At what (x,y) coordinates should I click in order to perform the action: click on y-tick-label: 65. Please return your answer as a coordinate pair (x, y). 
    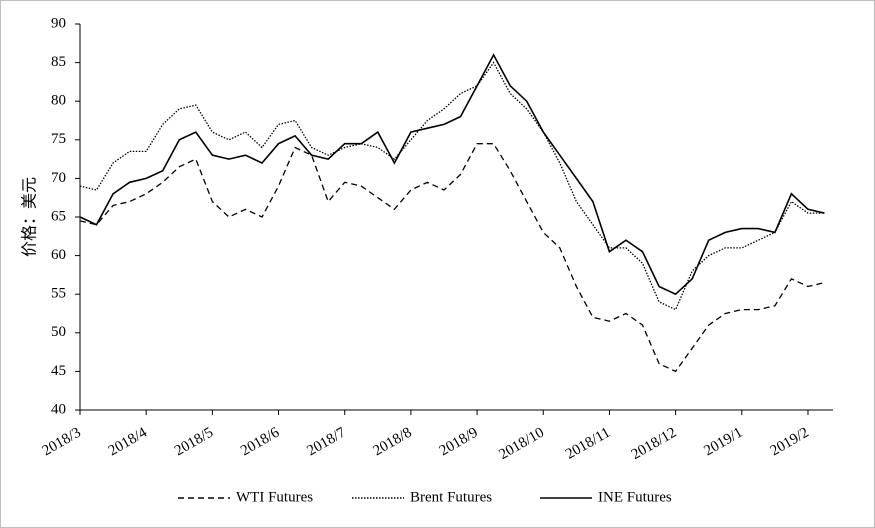
    Looking at the image, I should click on (58, 216).